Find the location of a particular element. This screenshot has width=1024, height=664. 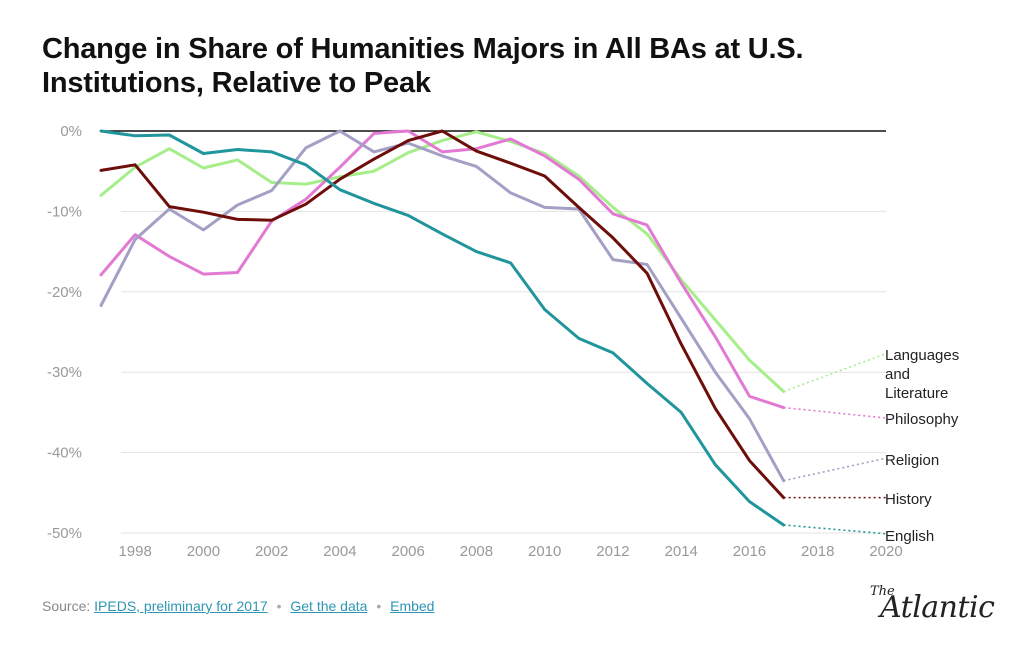

y-tick-label: -10% is located at coordinates (64, 211).